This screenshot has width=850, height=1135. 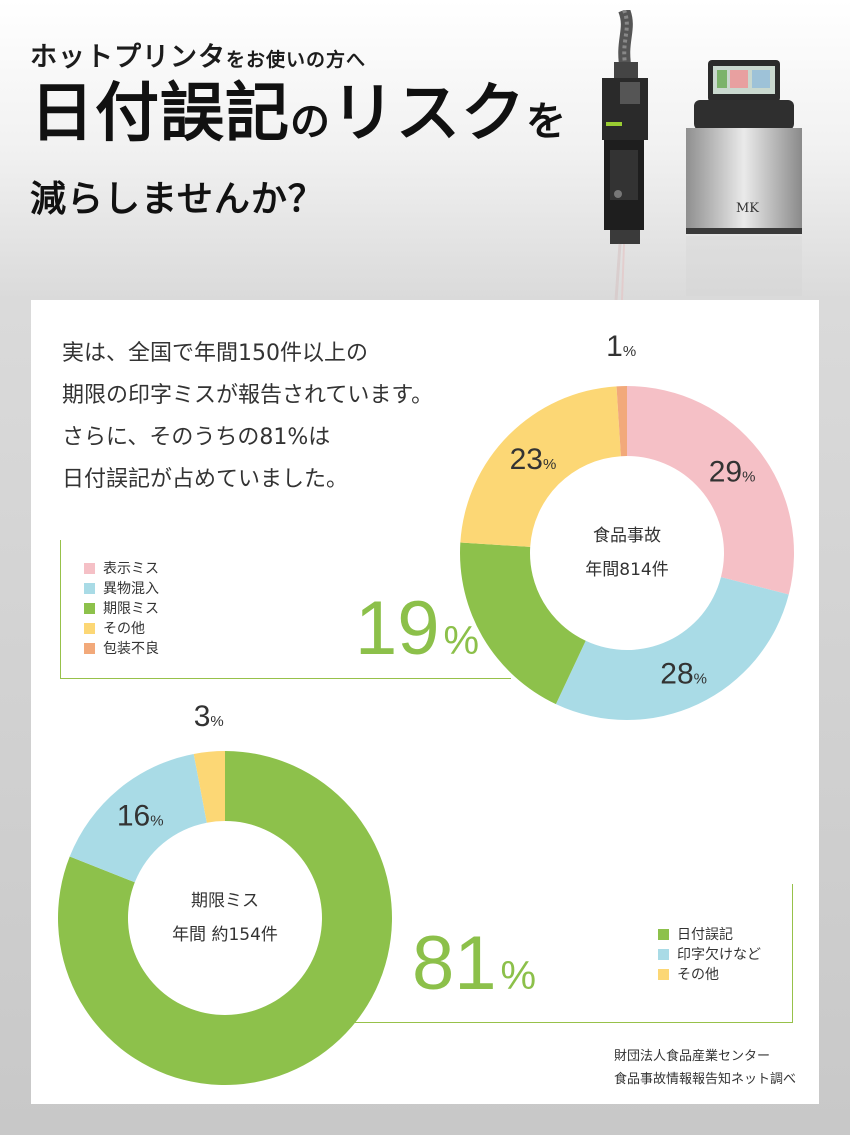 I want to click on headline-tail: 減らしませんか？, so click(x=177, y=199).